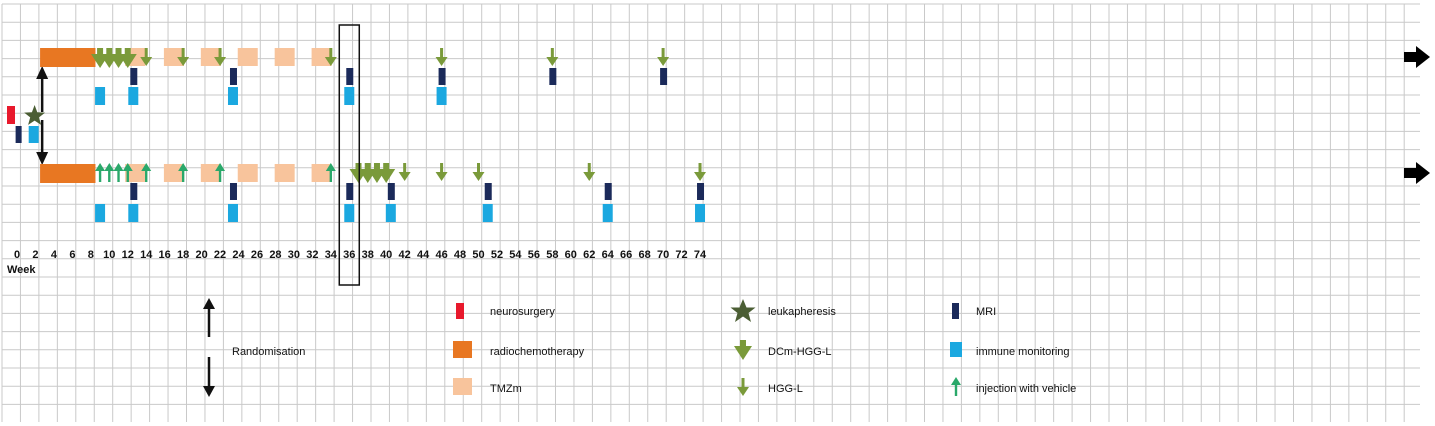 This screenshot has width=1435, height=426. What do you see at coordinates (201, 255) in the screenshot?
I see `week-tick-label: 20` at bounding box center [201, 255].